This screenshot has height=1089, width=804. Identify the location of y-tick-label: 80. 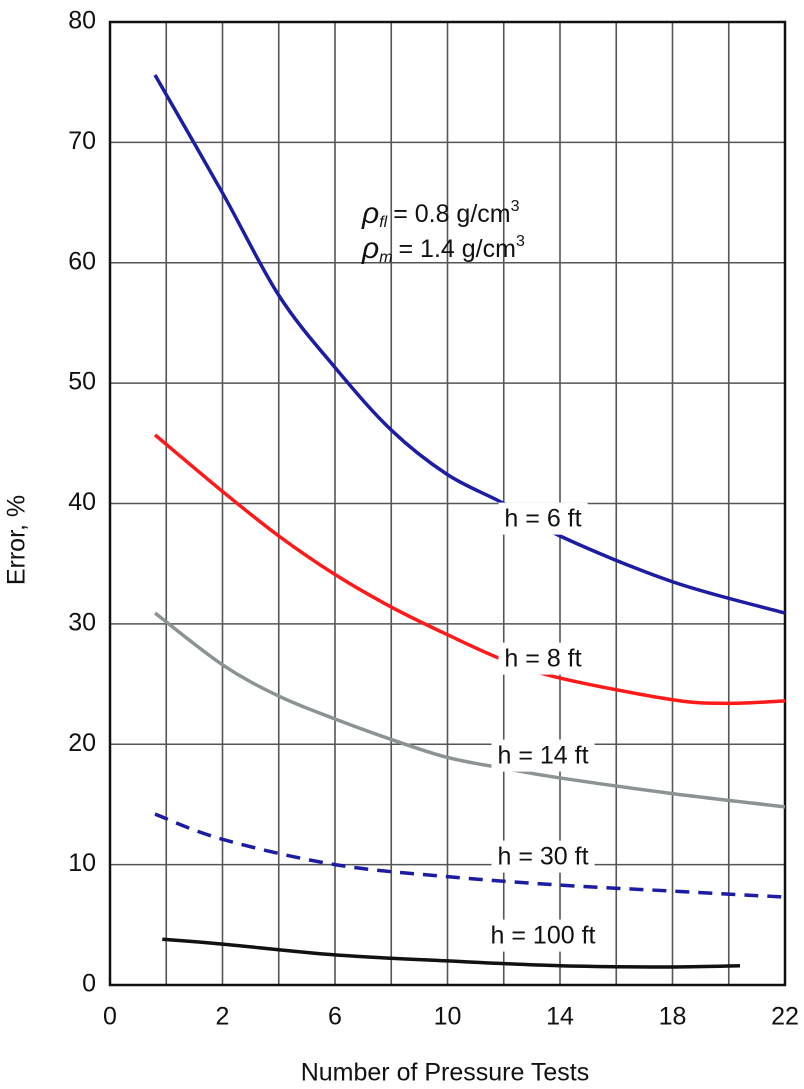
(82, 21).